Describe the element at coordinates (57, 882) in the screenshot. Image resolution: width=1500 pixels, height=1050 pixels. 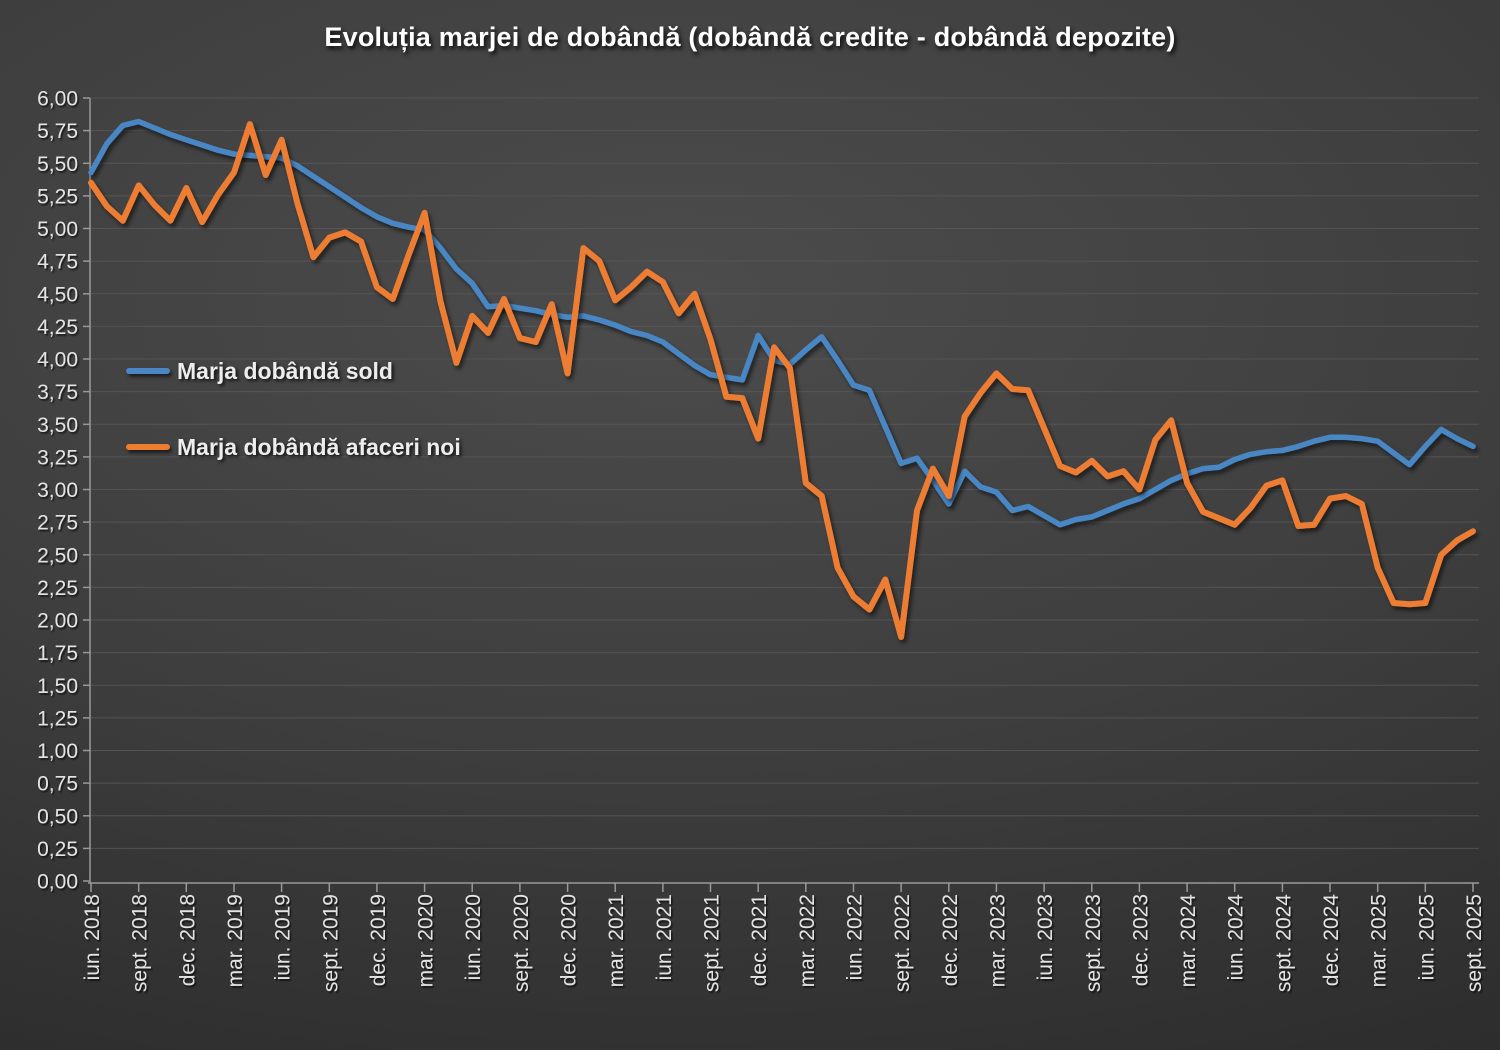
I see `svg-text: 0,00` at that location.